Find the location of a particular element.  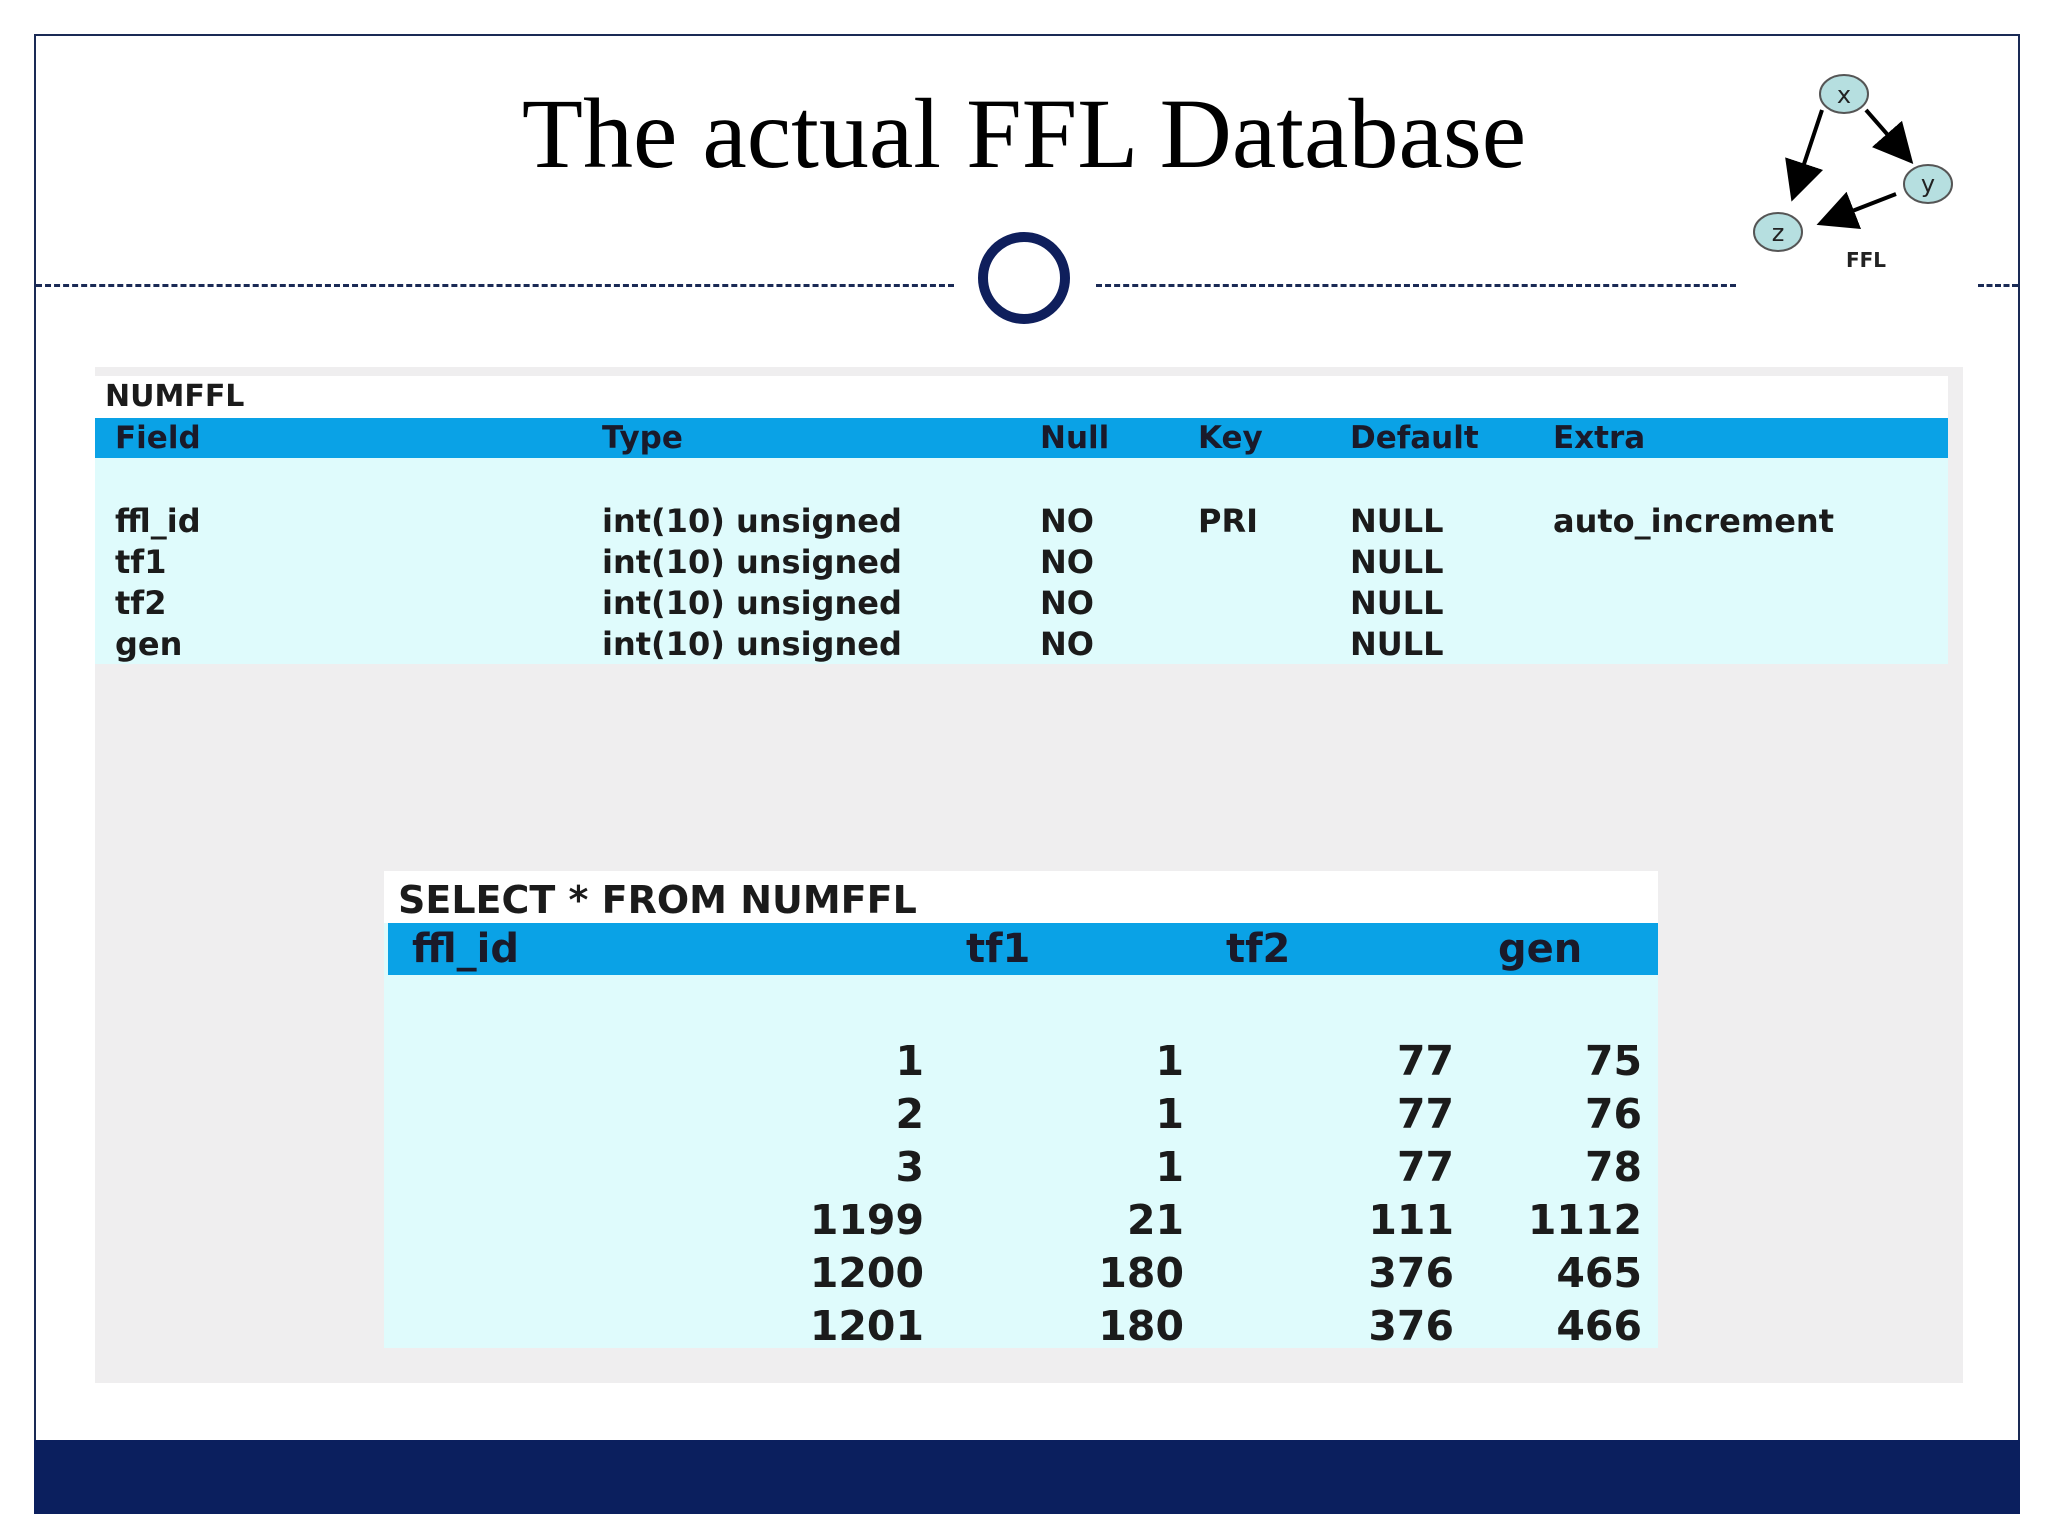

node-z-circle is located at coordinates (1778, 232).